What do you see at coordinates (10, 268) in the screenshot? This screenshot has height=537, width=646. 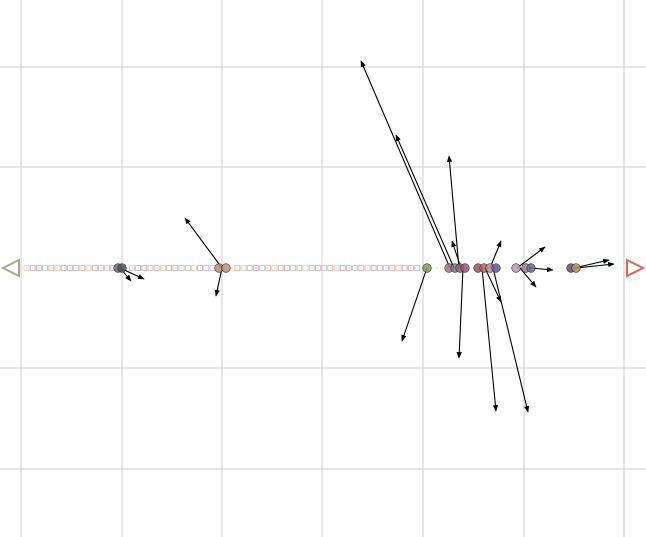 I see `left-triangle-icon` at bounding box center [10, 268].